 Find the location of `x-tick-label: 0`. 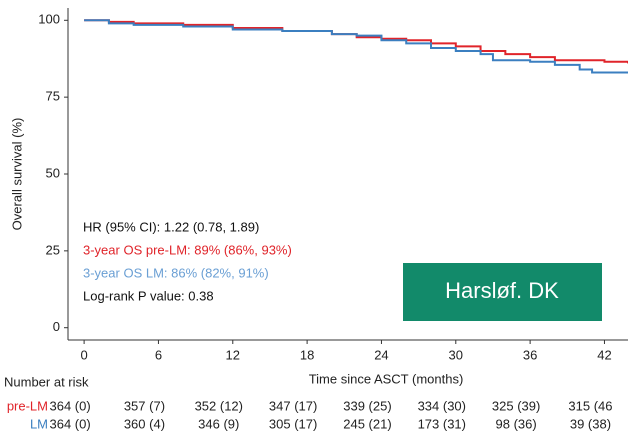

x-tick-label: 0 is located at coordinates (83, 354).